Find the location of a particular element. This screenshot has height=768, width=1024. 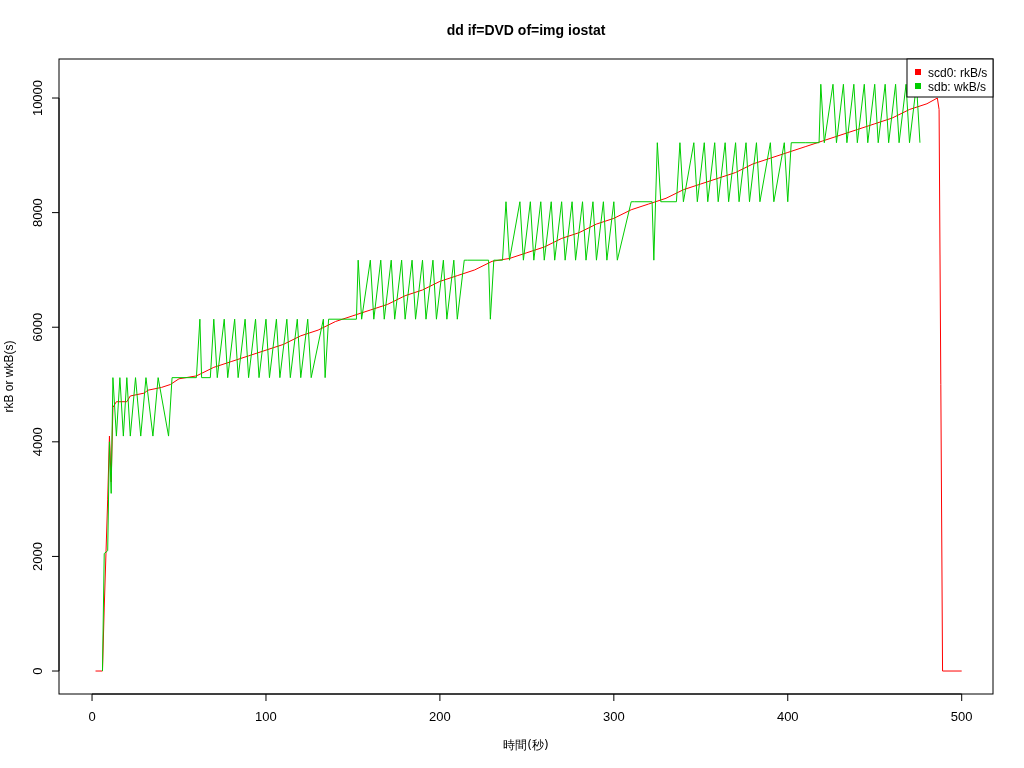

x-tick-label: 300 is located at coordinates (613, 716).